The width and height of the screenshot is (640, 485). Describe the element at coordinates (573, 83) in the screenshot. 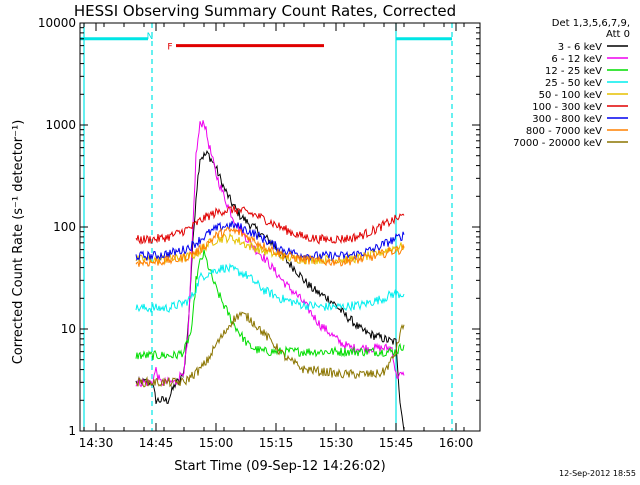

I see `legend-label-3: 25 - 50 keV` at that location.